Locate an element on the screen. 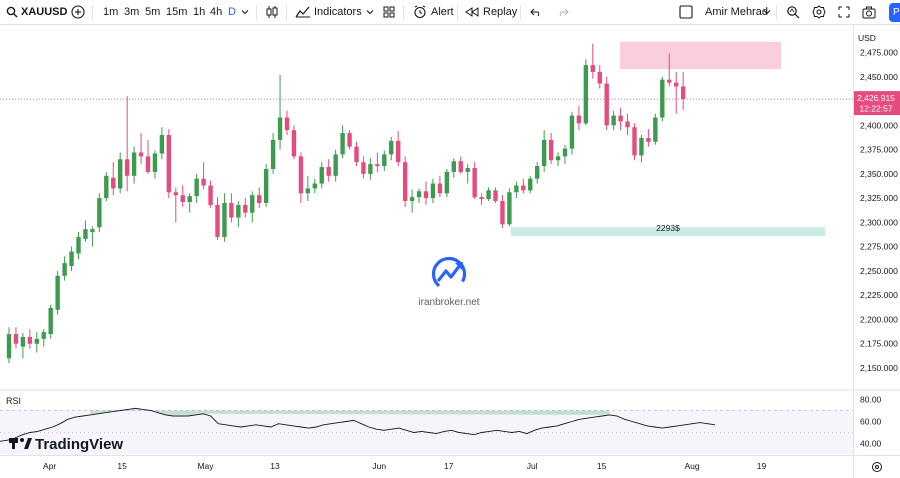 The image size is (900, 478). candle-style-icon is located at coordinates (272, 12).